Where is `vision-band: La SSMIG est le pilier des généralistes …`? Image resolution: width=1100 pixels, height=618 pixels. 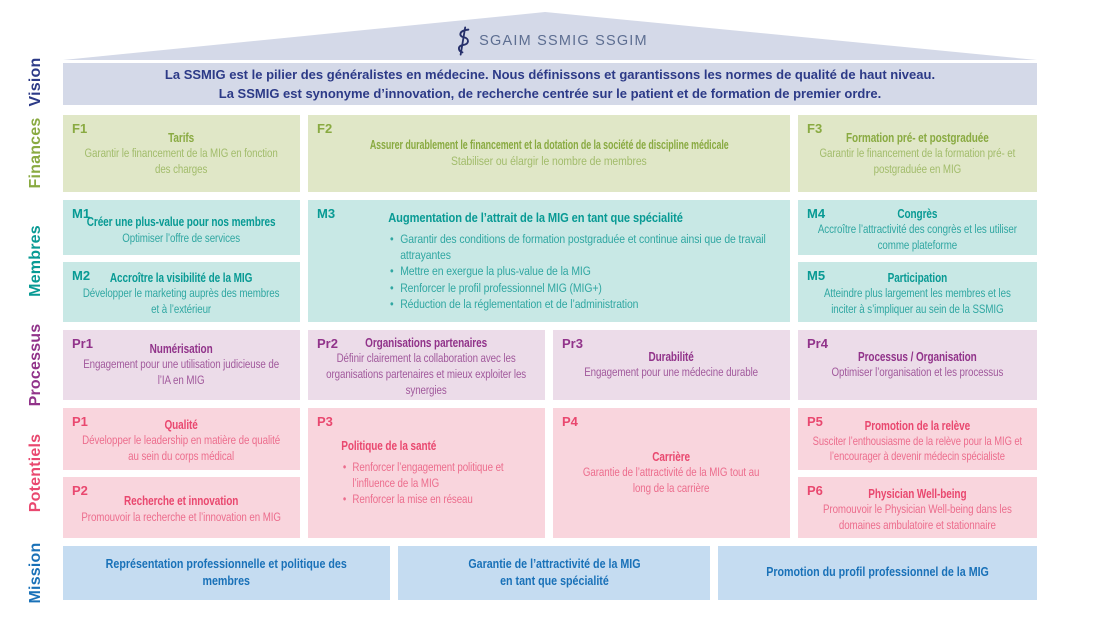
vision-band: La SSMIG est le pilier des généralistes … is located at coordinates (550, 84).